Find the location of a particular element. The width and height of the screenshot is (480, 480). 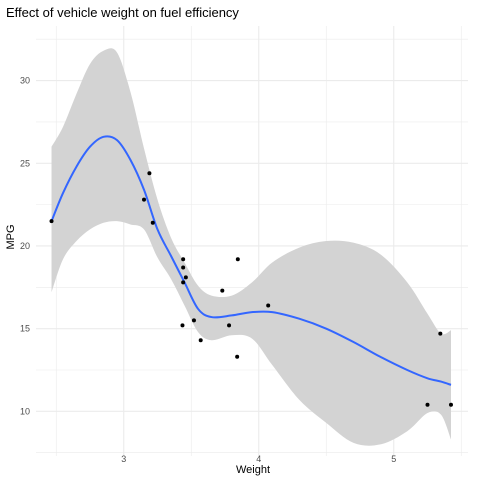

x-axis-title: Weight is located at coordinates (253, 470).